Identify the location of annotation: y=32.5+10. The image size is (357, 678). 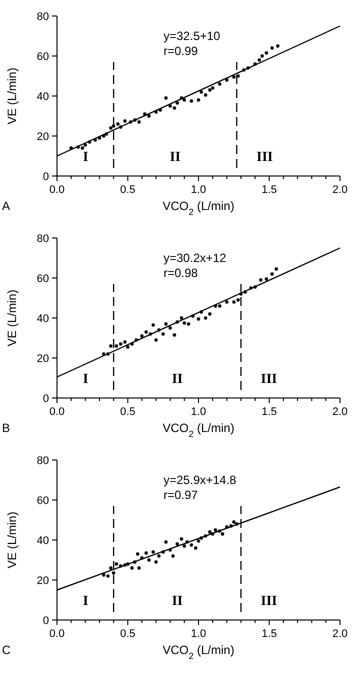
(192, 36).